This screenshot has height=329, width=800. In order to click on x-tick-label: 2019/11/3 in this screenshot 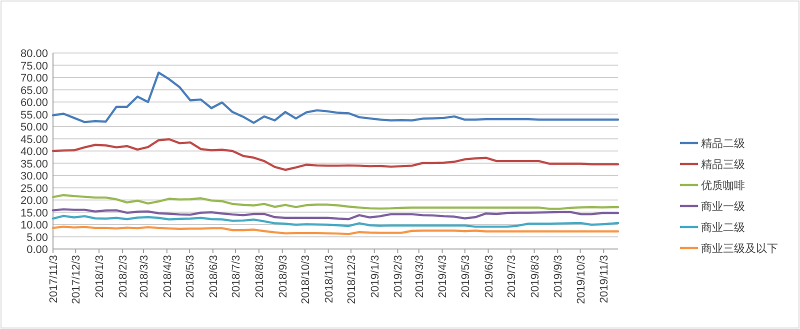, I will do `click(604, 279)`.